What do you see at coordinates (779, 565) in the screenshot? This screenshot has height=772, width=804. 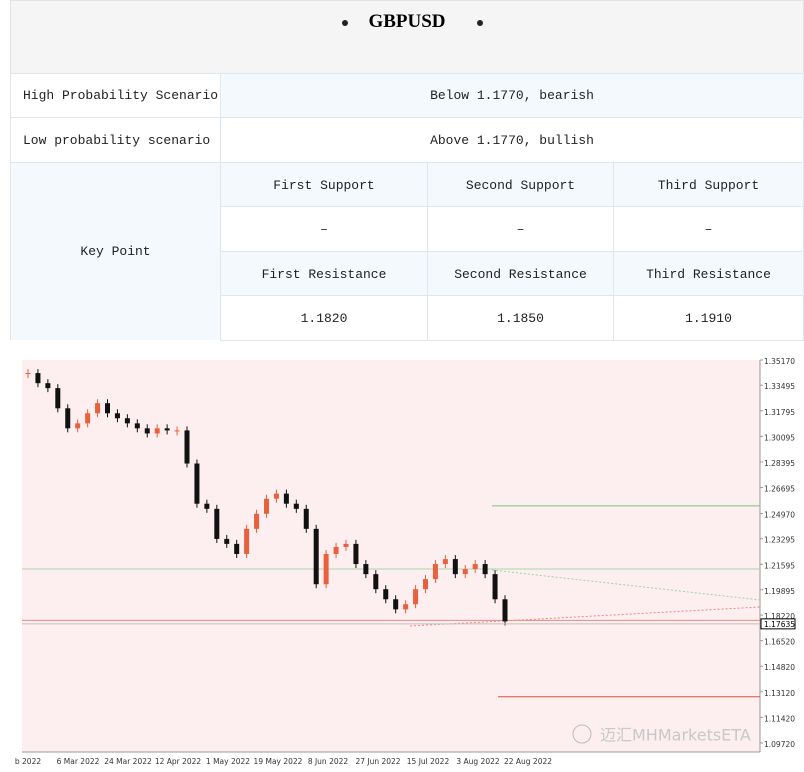 I see `y-tick-label: 1.21595` at bounding box center [779, 565].